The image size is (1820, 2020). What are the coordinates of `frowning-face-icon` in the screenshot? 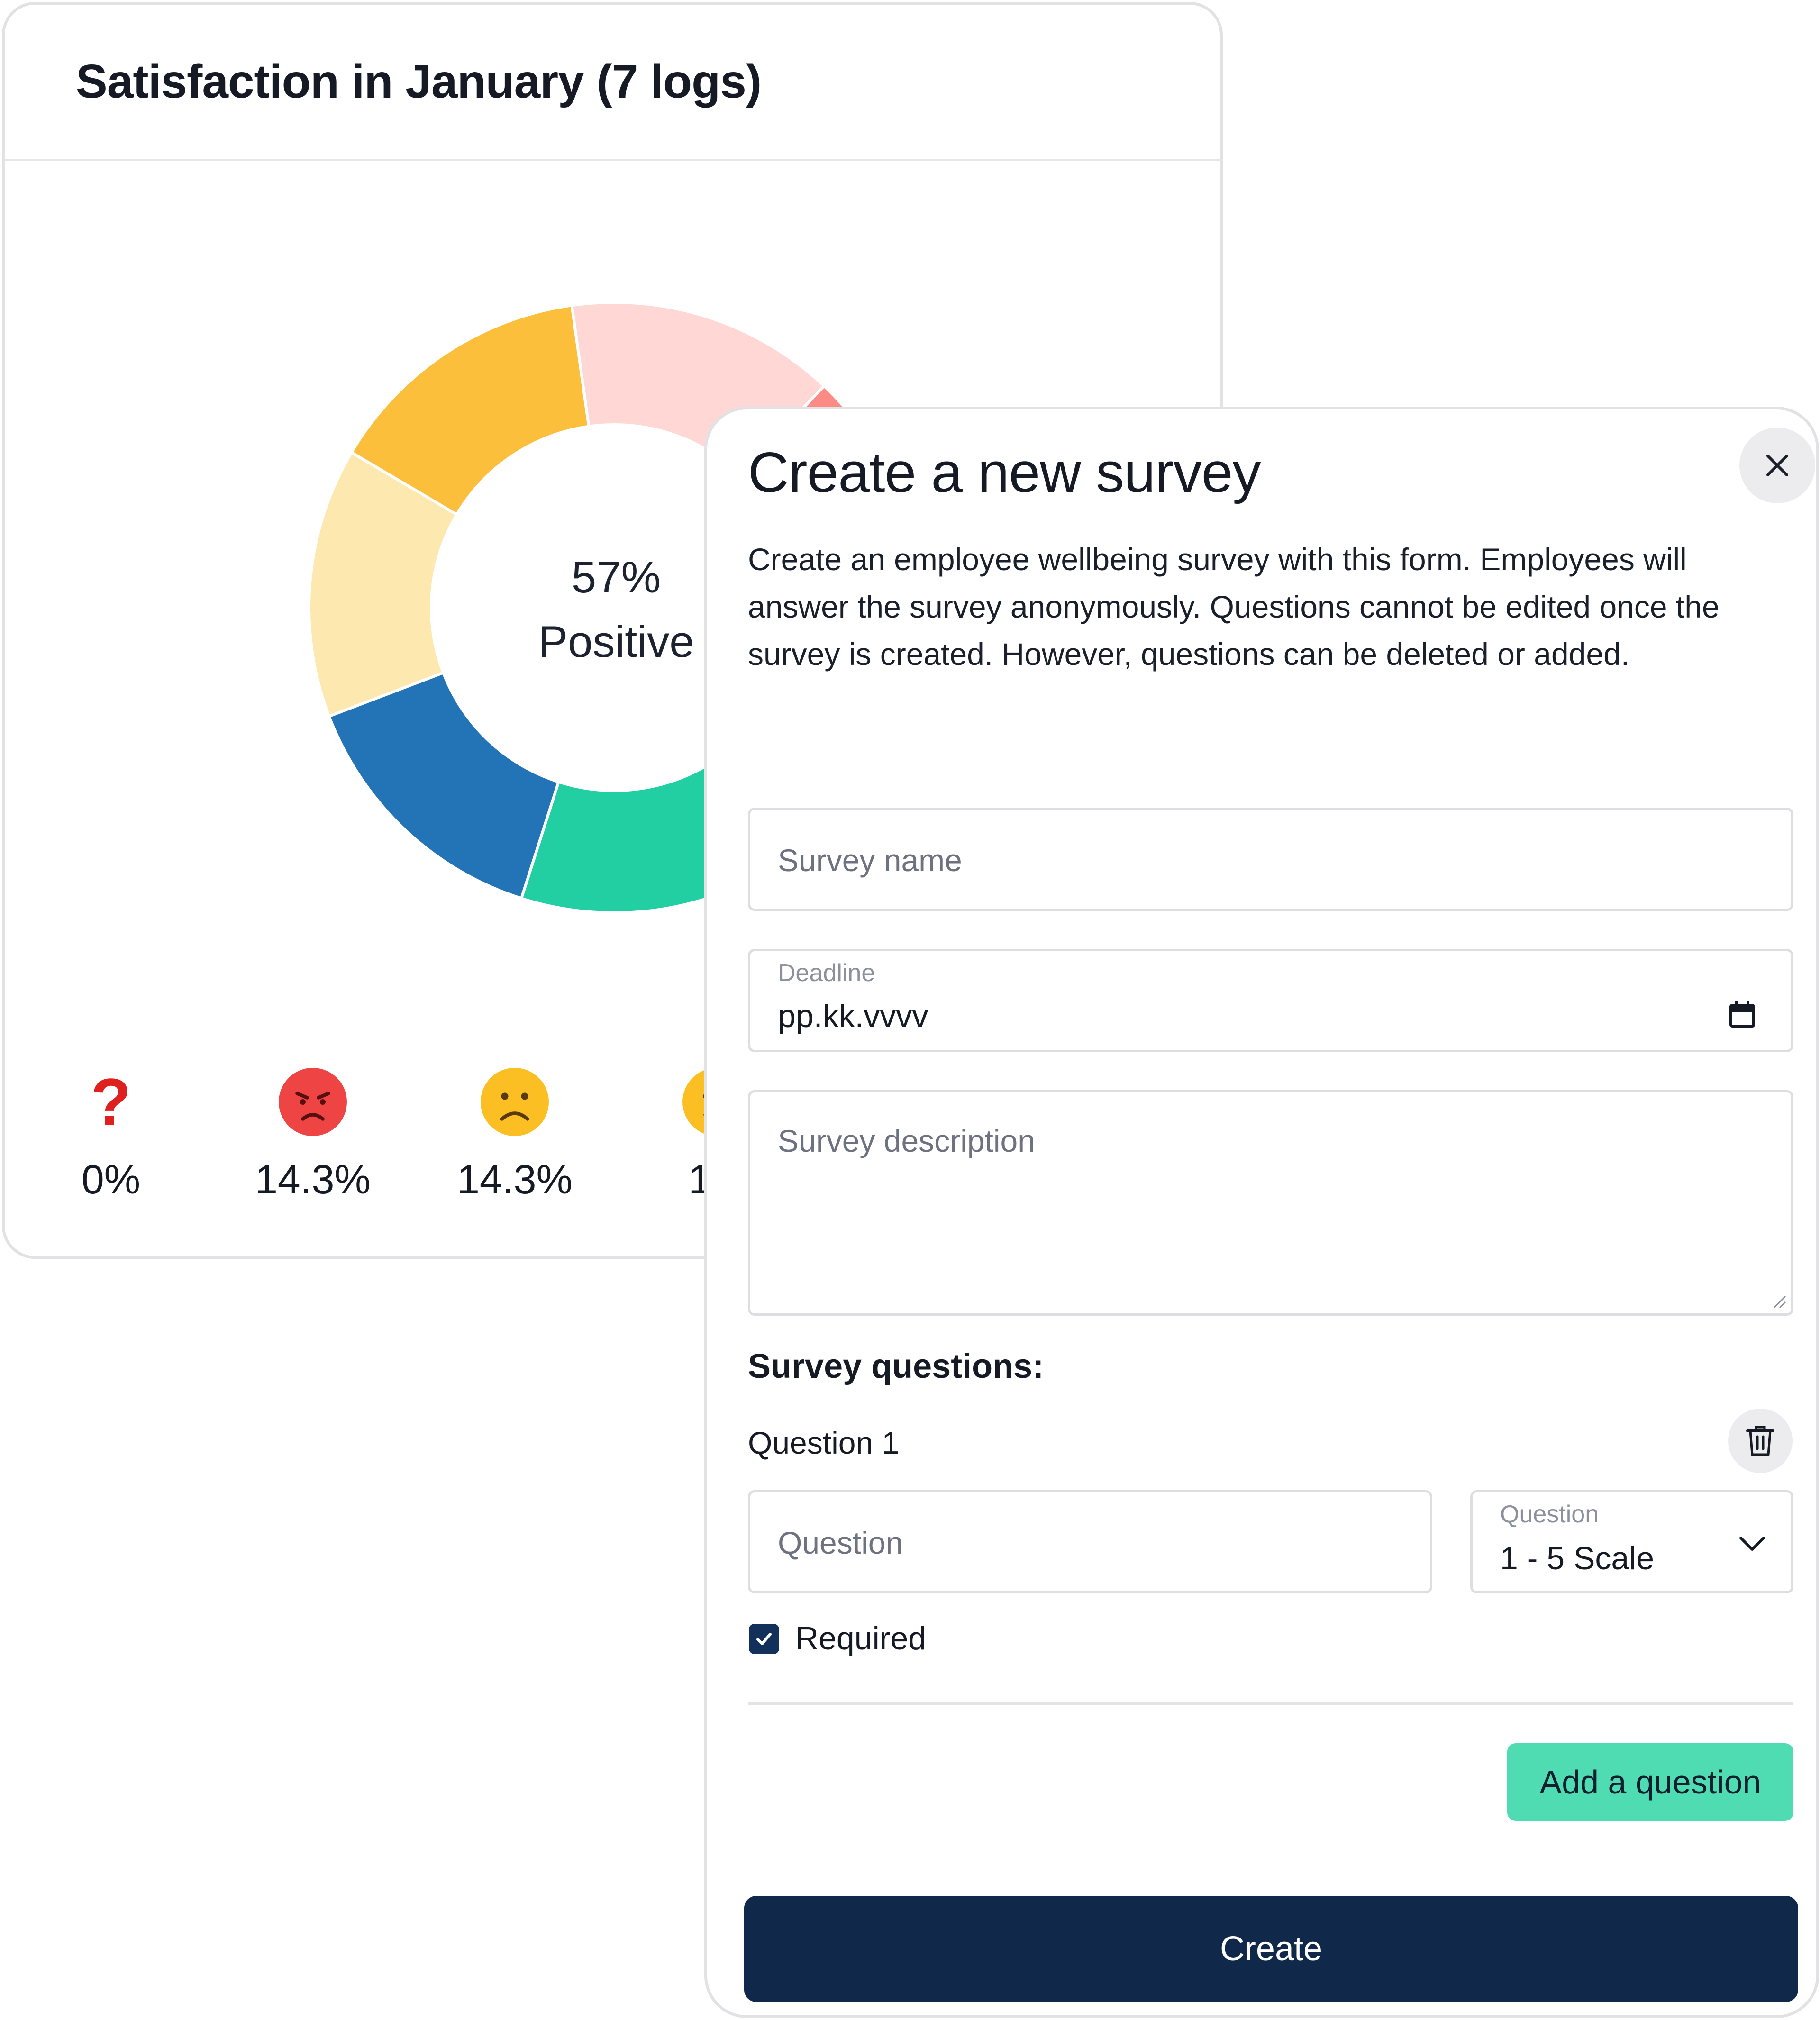 It's located at (515, 1102).